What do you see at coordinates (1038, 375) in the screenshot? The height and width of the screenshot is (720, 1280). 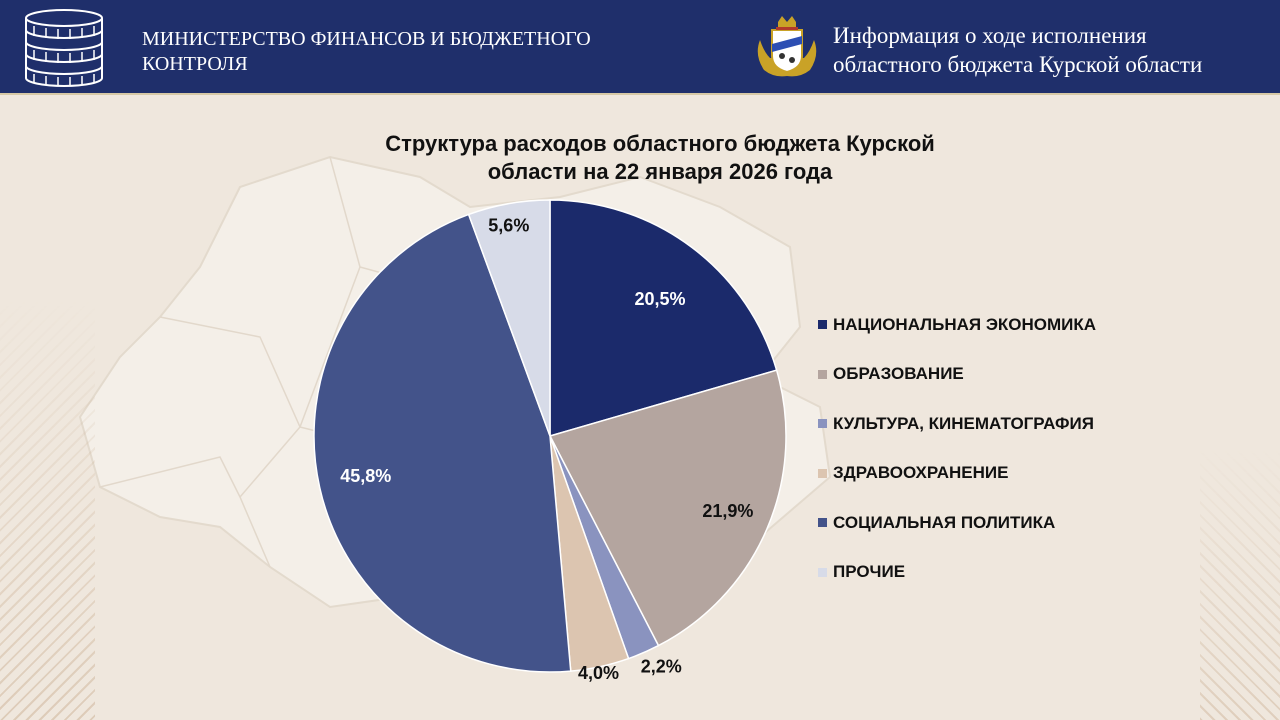 I see `legend-item: ОБРАЗОВАНИЕ` at bounding box center [1038, 375].